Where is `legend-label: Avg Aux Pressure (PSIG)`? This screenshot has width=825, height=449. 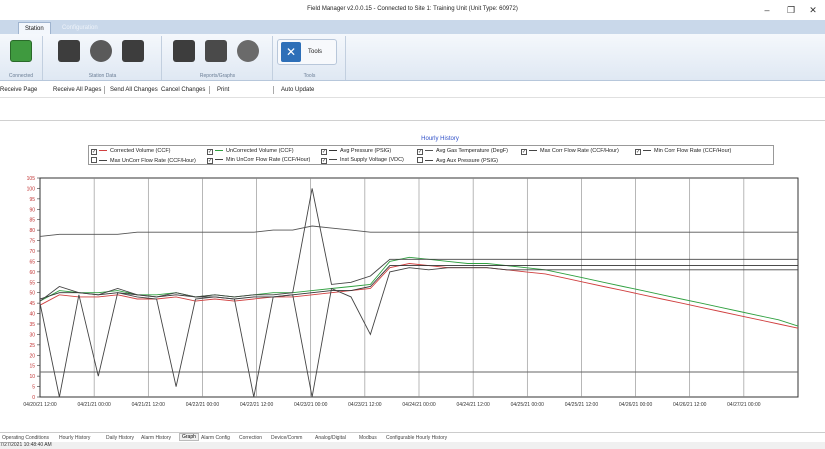
legend-label: Avg Aux Pressure (PSIG) is located at coordinates (467, 161).